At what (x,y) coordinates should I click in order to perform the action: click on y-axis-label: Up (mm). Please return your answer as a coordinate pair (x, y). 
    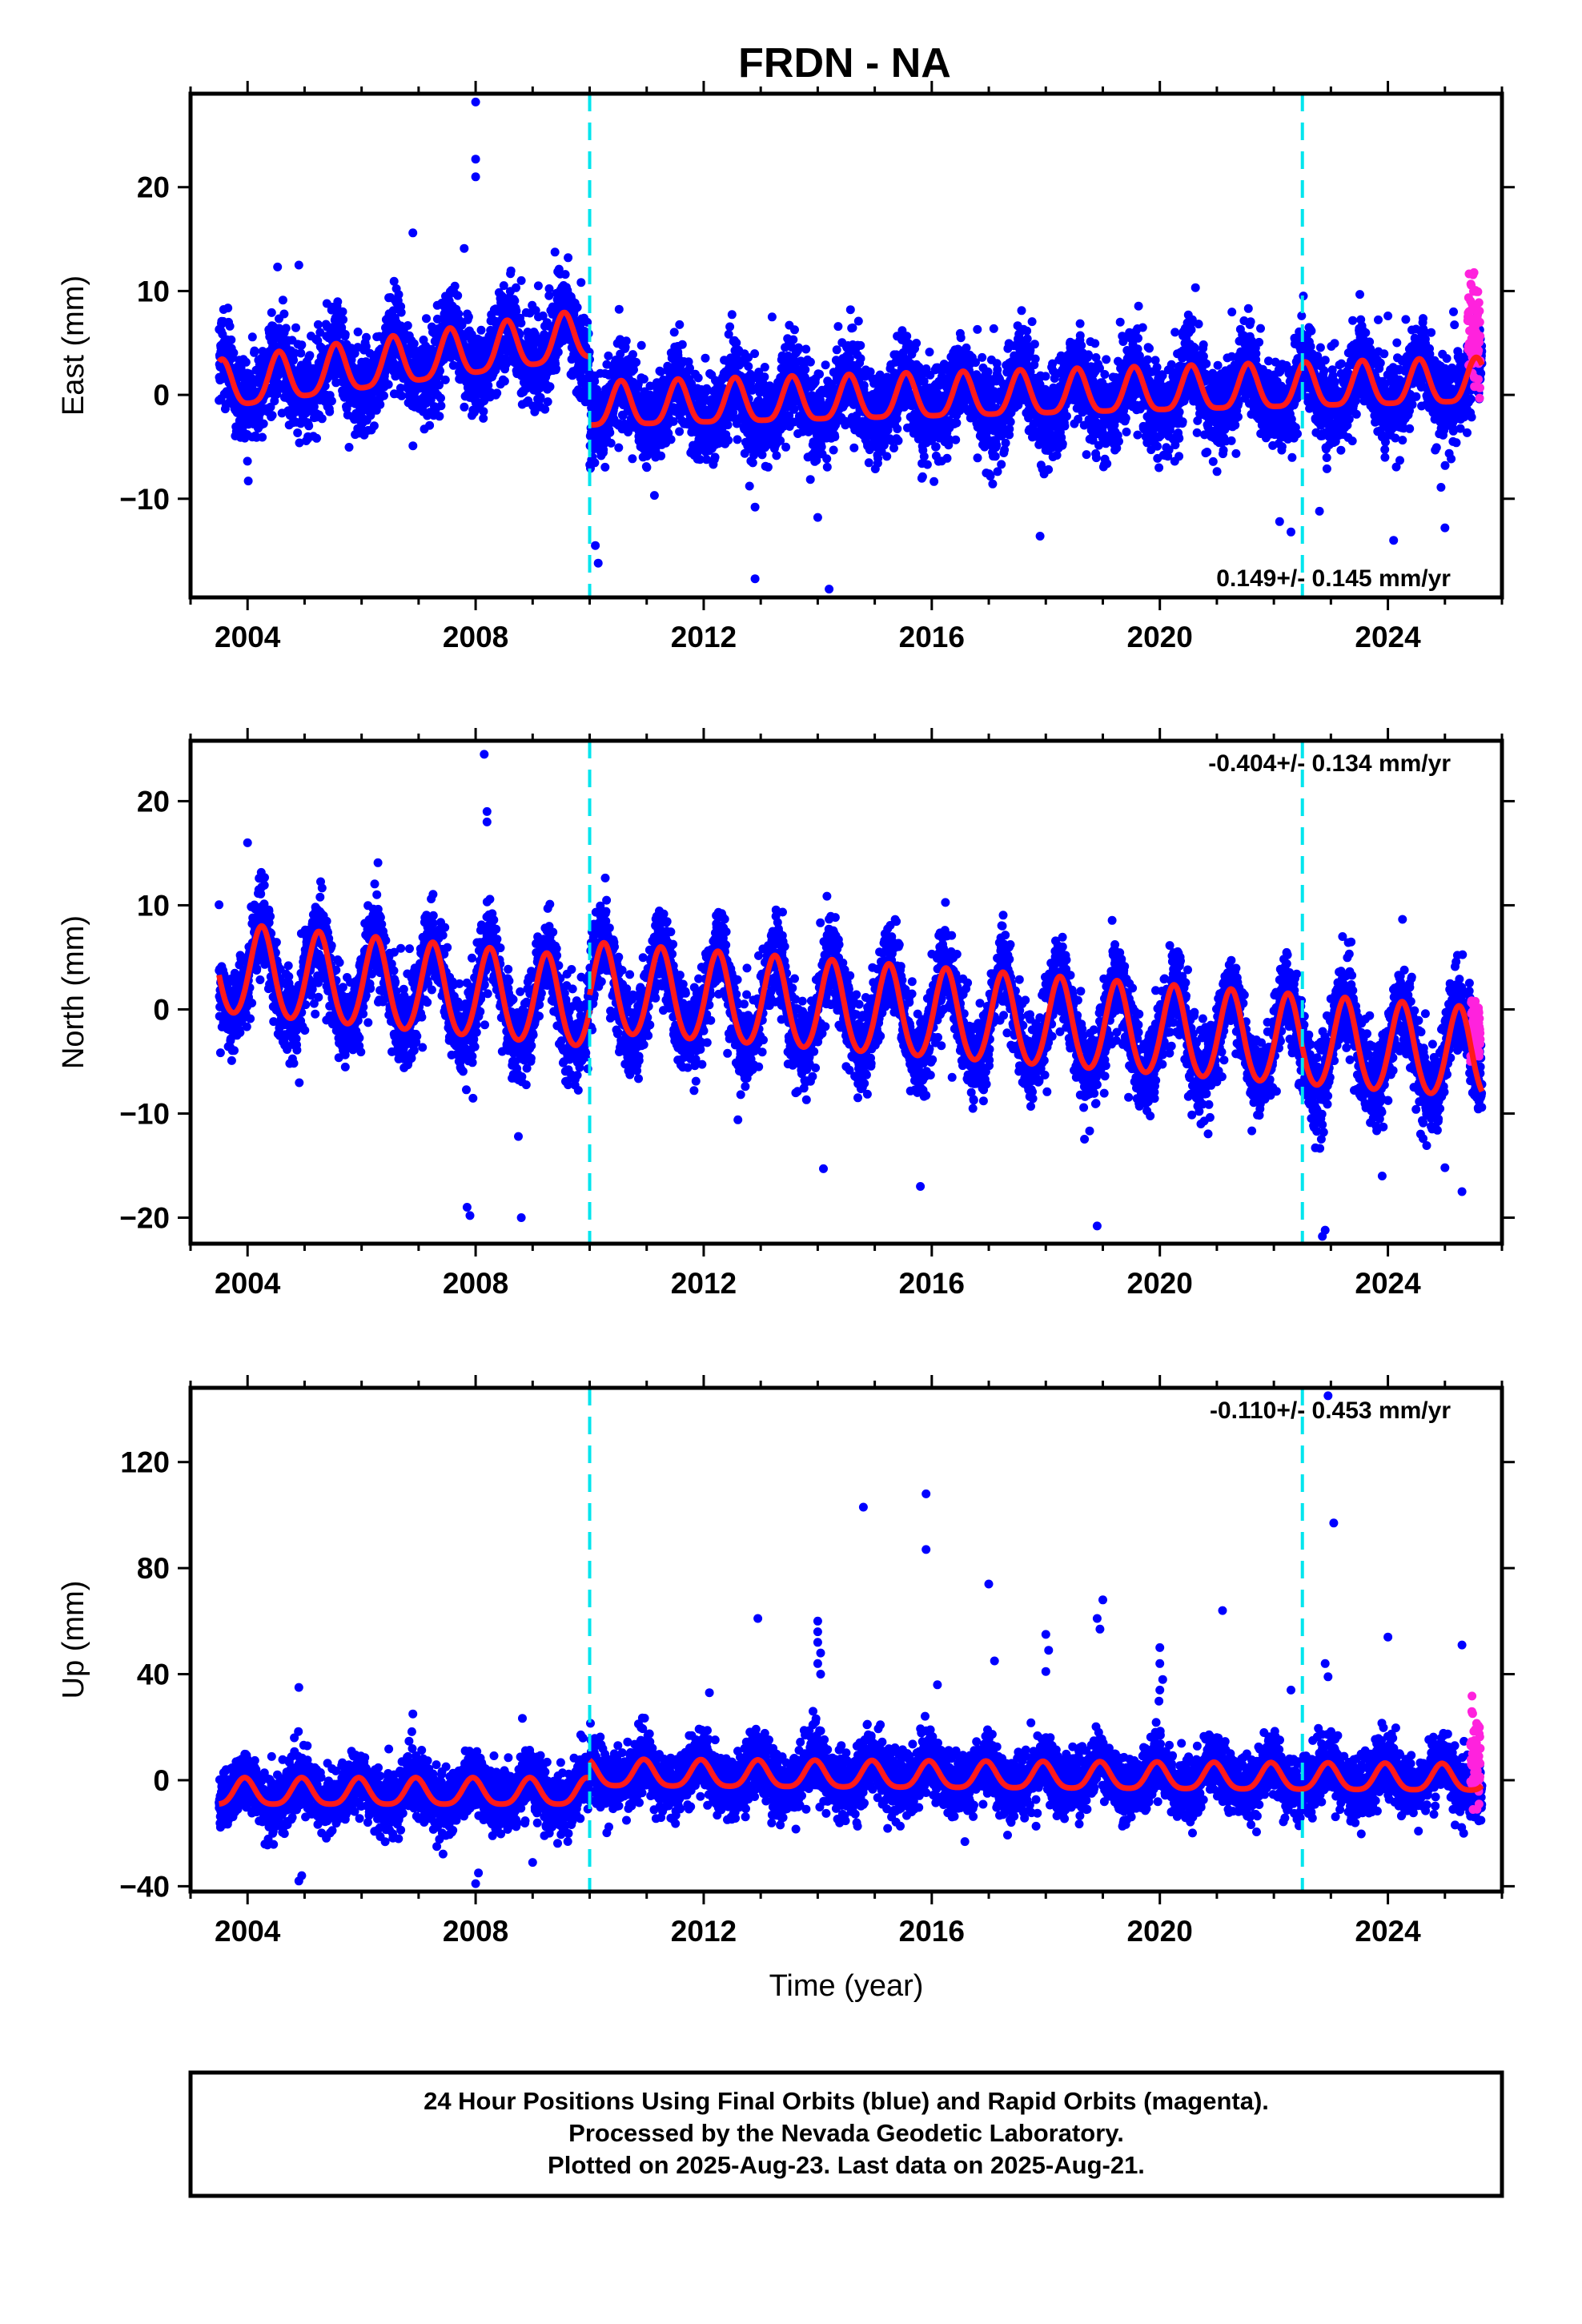
    Looking at the image, I should click on (74, 1640).